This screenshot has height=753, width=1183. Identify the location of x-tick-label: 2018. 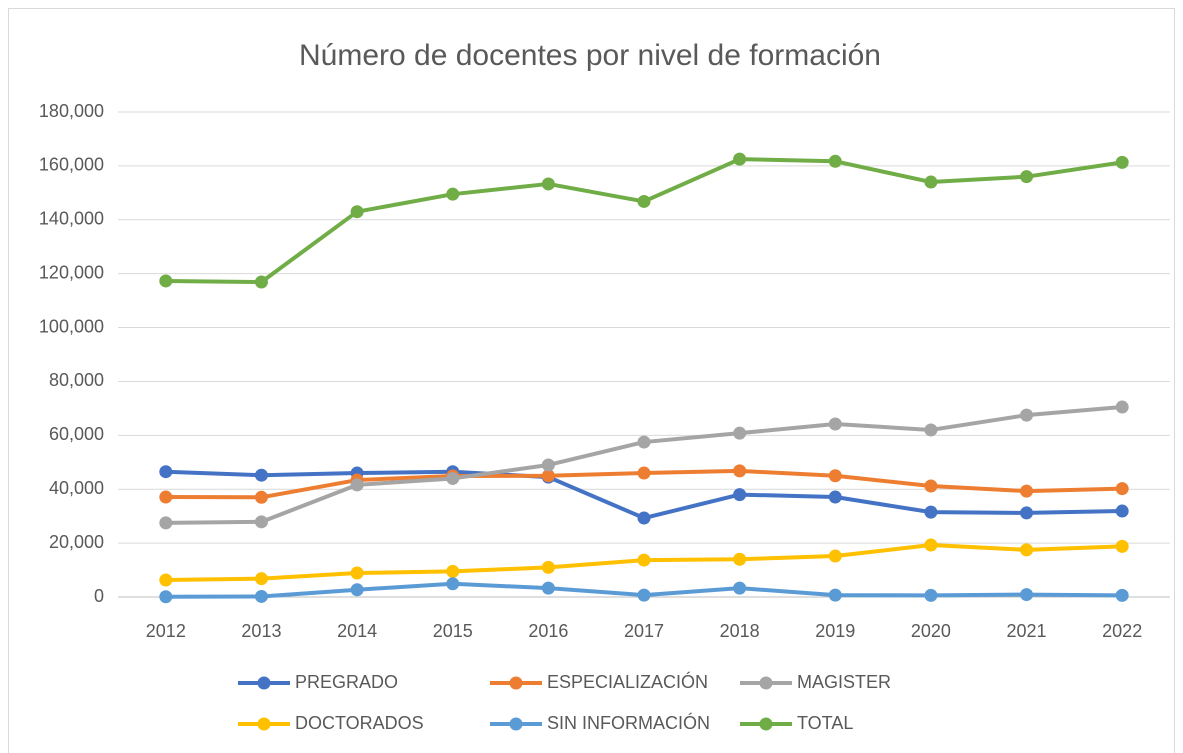
(740, 631).